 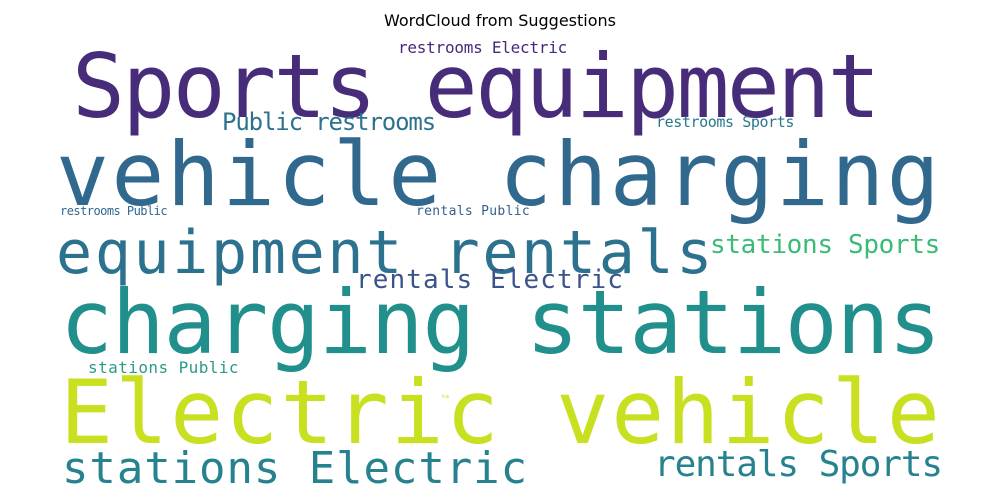 What do you see at coordinates (798, 464) in the screenshot?
I see `word-rentals-sports: rentals Sports` at bounding box center [798, 464].